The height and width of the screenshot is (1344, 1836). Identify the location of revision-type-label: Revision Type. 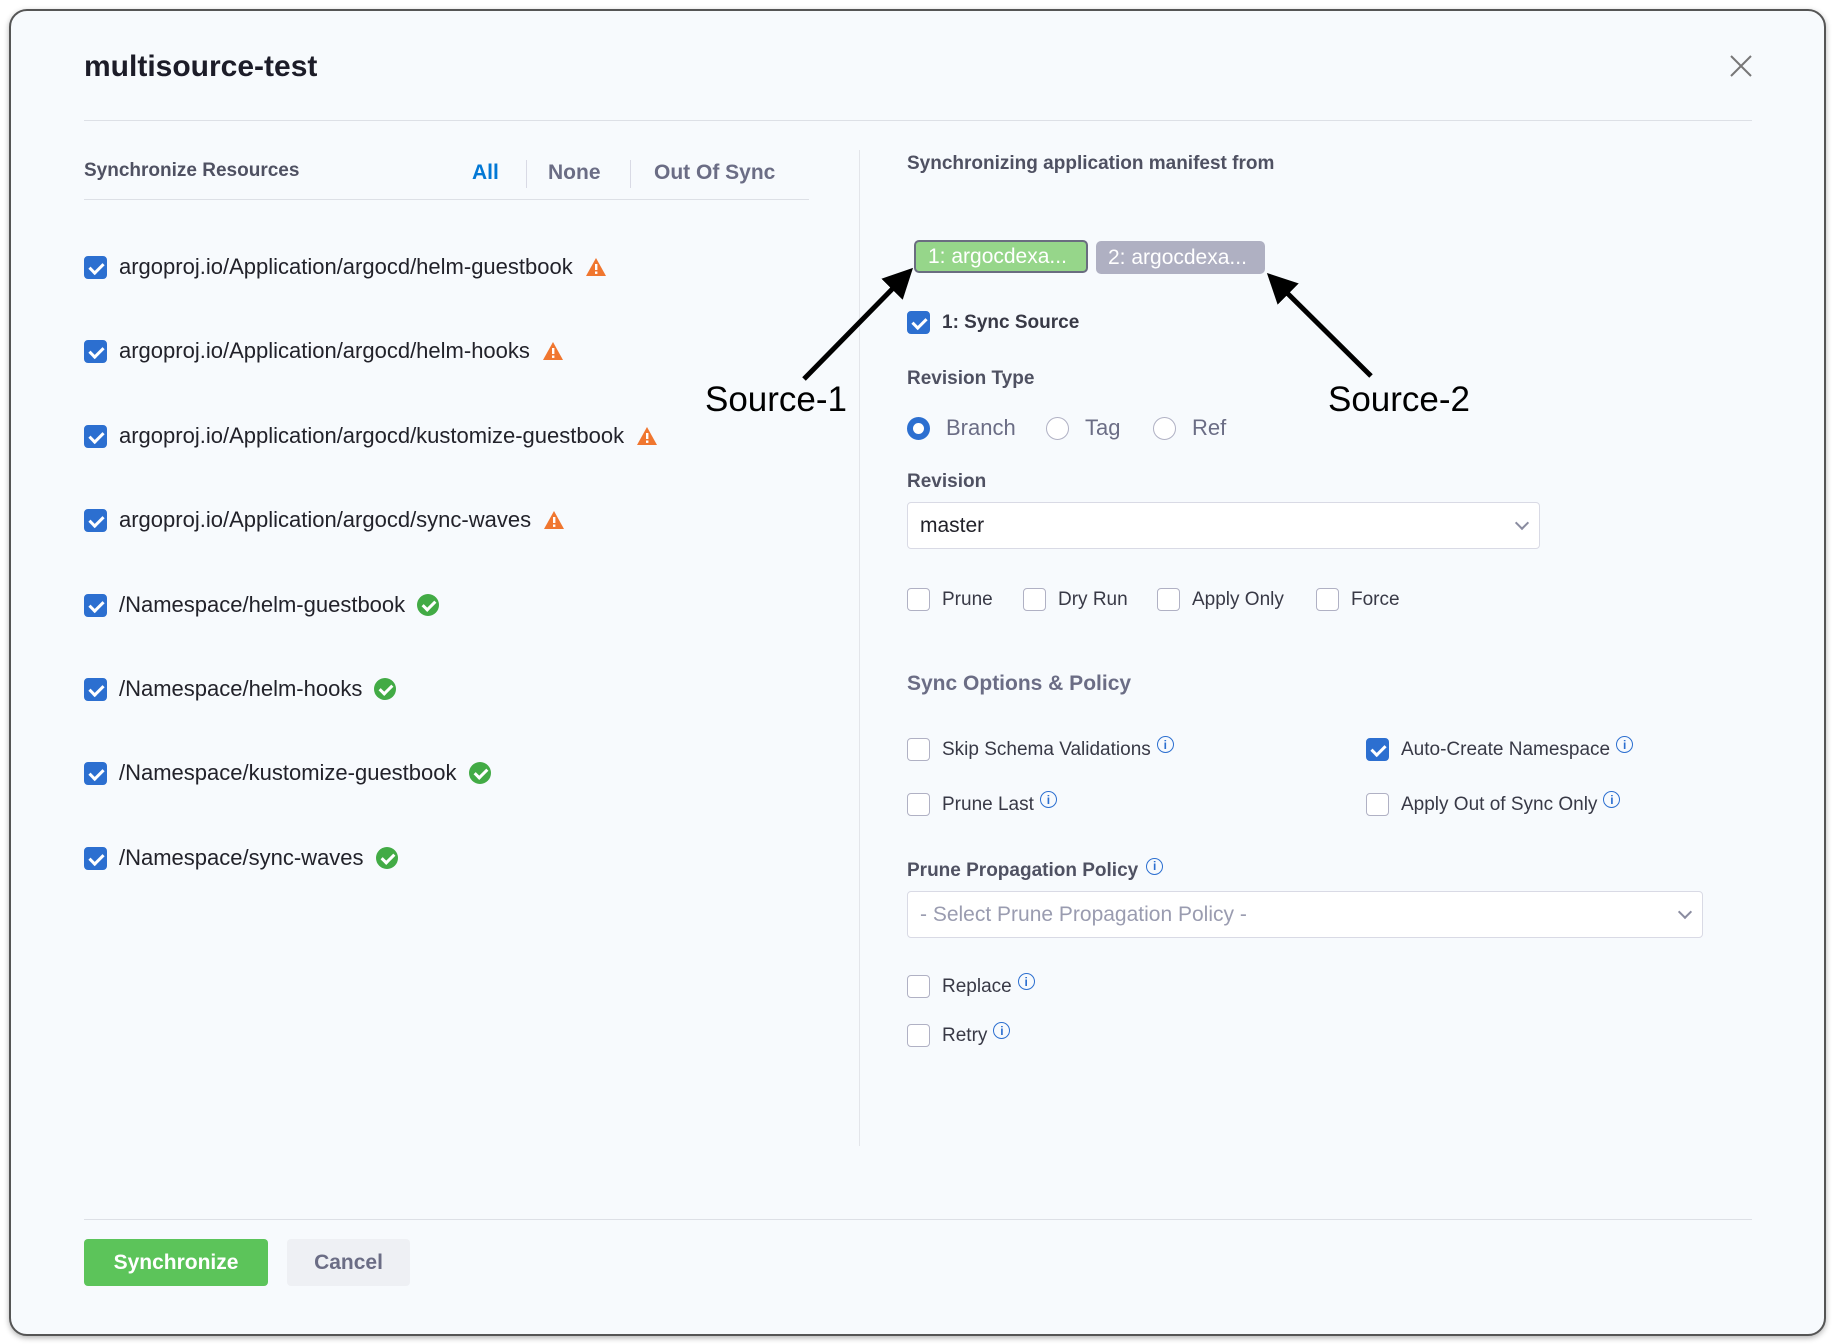
(971, 378).